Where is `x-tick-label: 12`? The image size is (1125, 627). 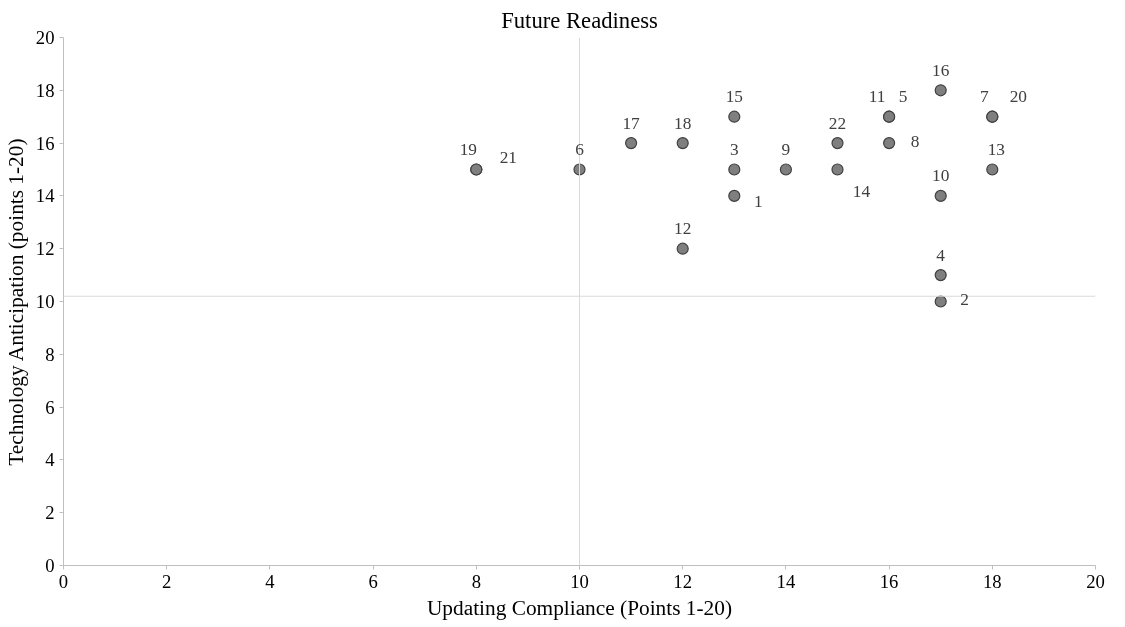 x-tick-label: 12 is located at coordinates (683, 581).